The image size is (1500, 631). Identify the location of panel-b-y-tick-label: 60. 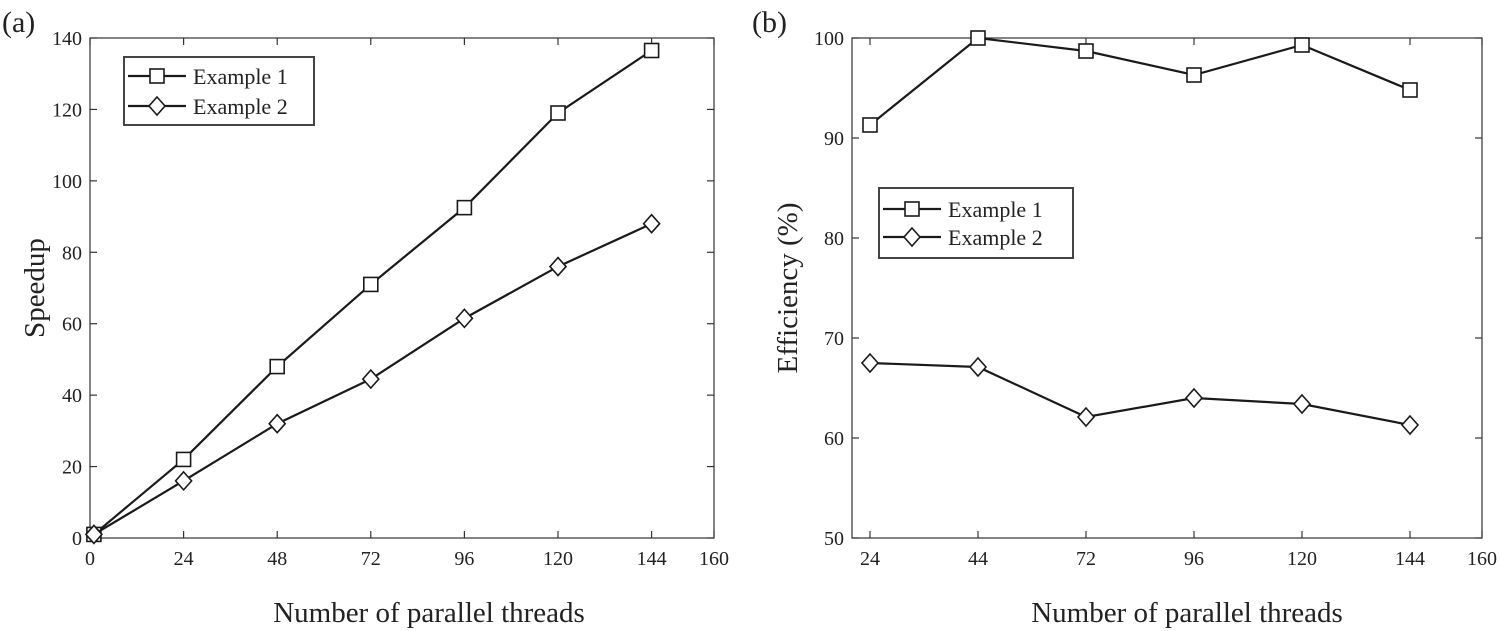
(834, 439).